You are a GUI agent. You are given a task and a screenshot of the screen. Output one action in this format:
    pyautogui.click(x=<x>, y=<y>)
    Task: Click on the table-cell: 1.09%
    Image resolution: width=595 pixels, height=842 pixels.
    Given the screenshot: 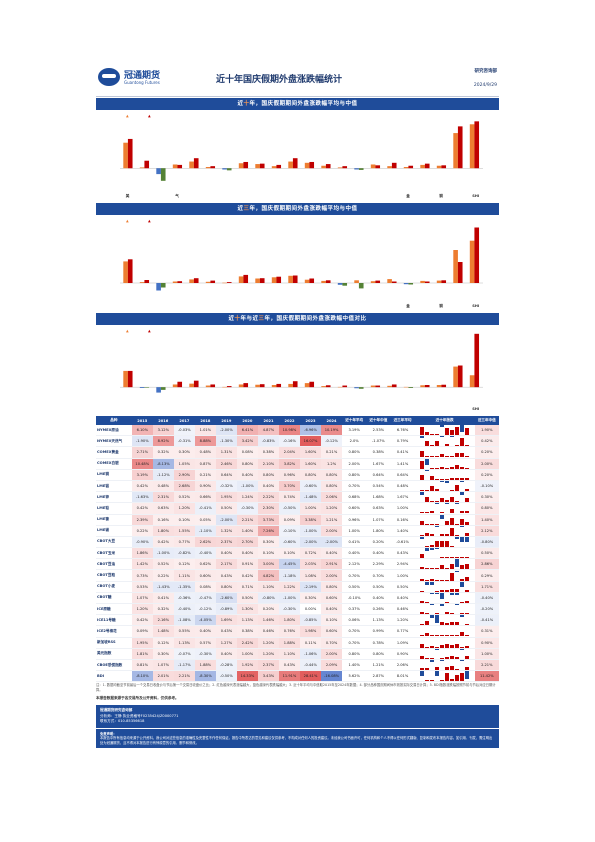 What is the action you would take?
    pyautogui.click(x=402, y=643)
    